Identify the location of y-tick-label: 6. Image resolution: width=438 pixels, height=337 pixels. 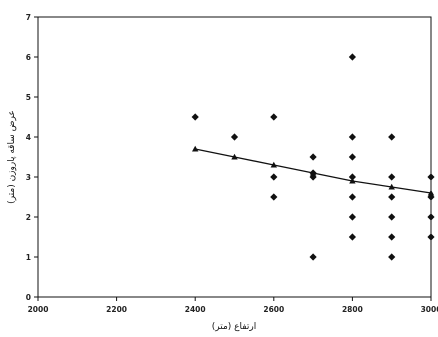
(28, 57).